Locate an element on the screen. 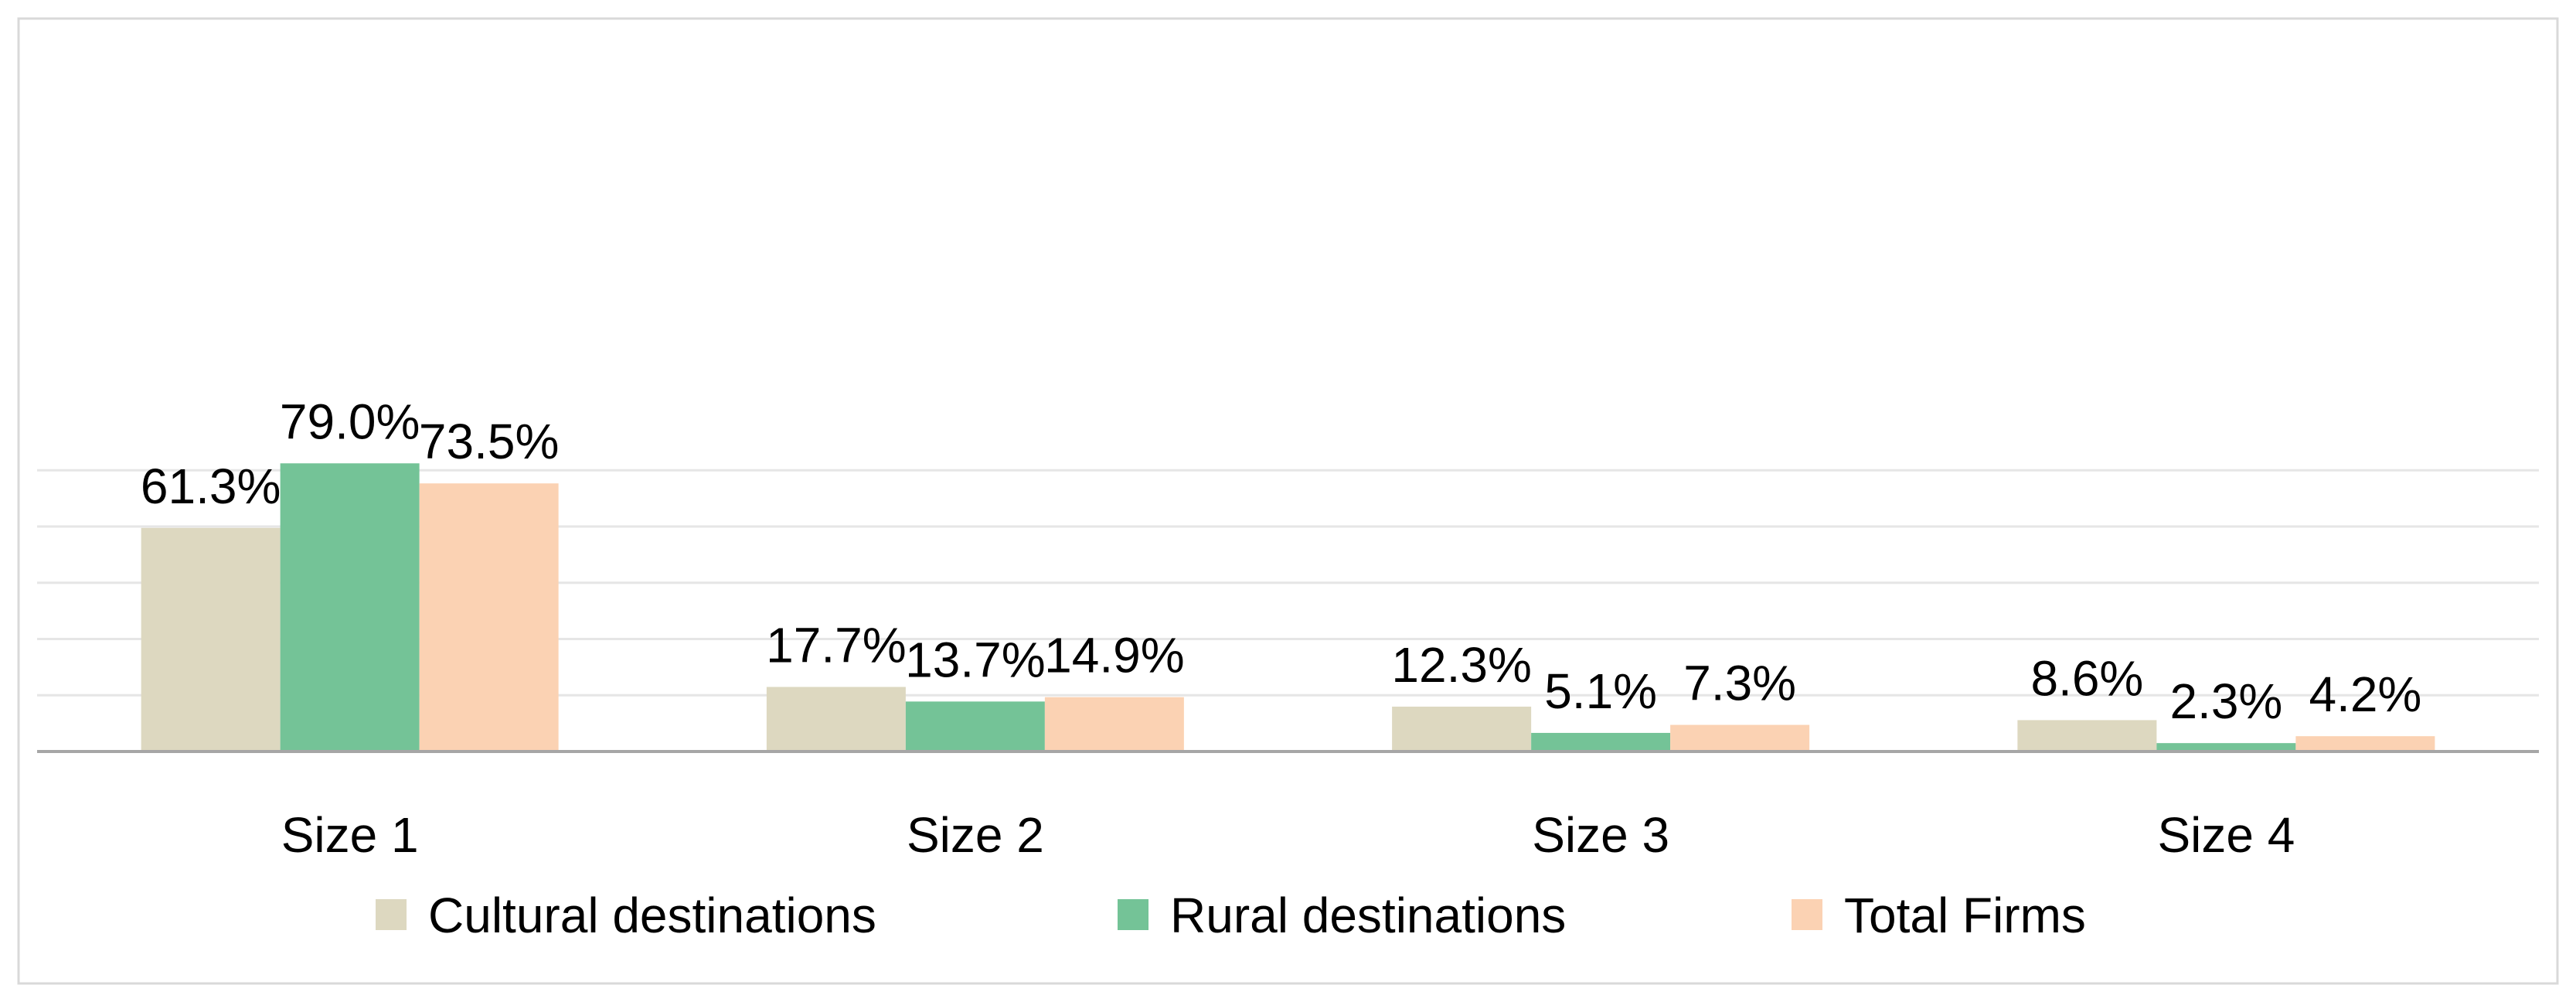 The height and width of the screenshot is (1002, 2576). data-label-rural-destinations-4: 2.3% is located at coordinates (2225, 701).